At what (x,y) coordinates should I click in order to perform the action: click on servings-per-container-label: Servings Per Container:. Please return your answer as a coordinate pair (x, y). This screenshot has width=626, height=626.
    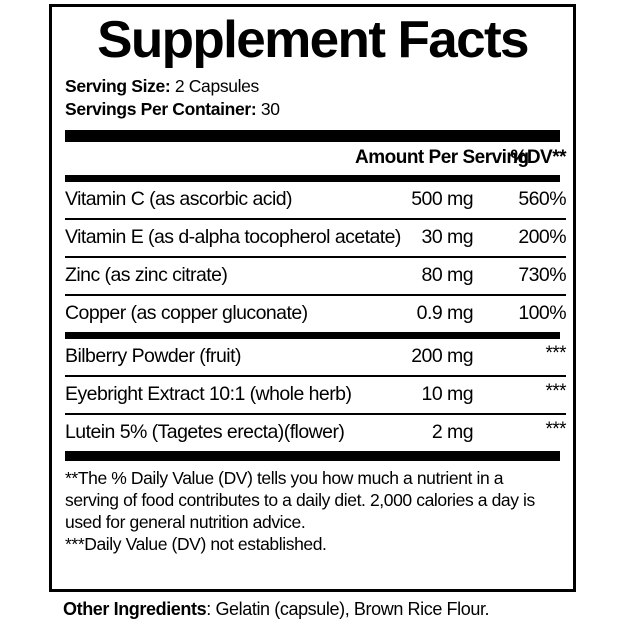
    Looking at the image, I should click on (161, 109).